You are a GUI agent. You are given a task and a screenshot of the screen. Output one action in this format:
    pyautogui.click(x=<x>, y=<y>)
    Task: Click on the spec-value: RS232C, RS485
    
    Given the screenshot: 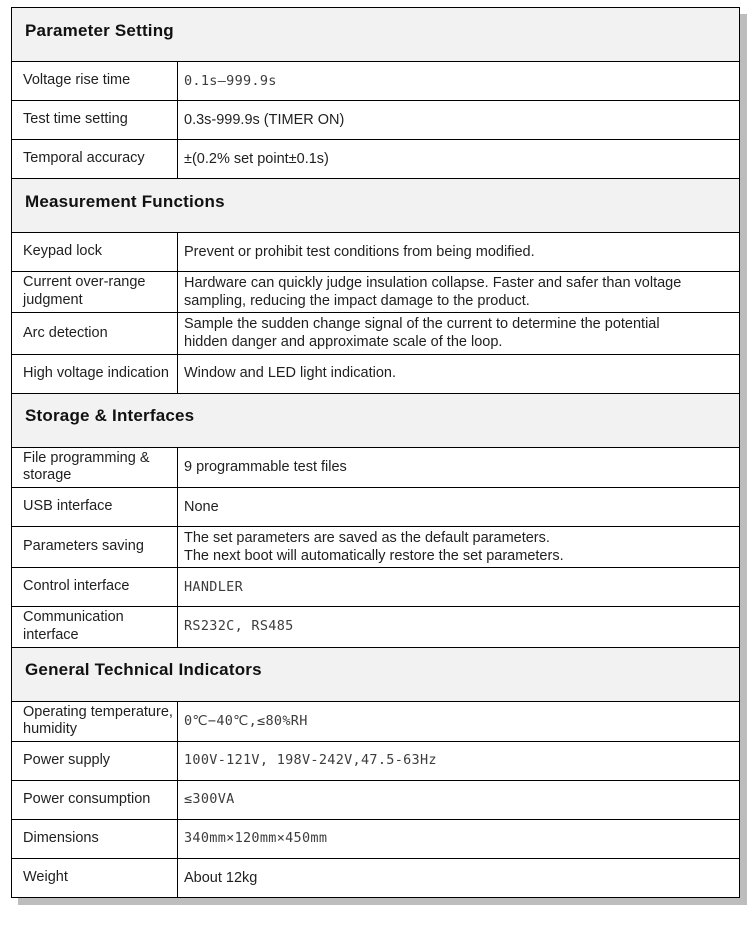 What is the action you would take?
    pyautogui.click(x=458, y=627)
    